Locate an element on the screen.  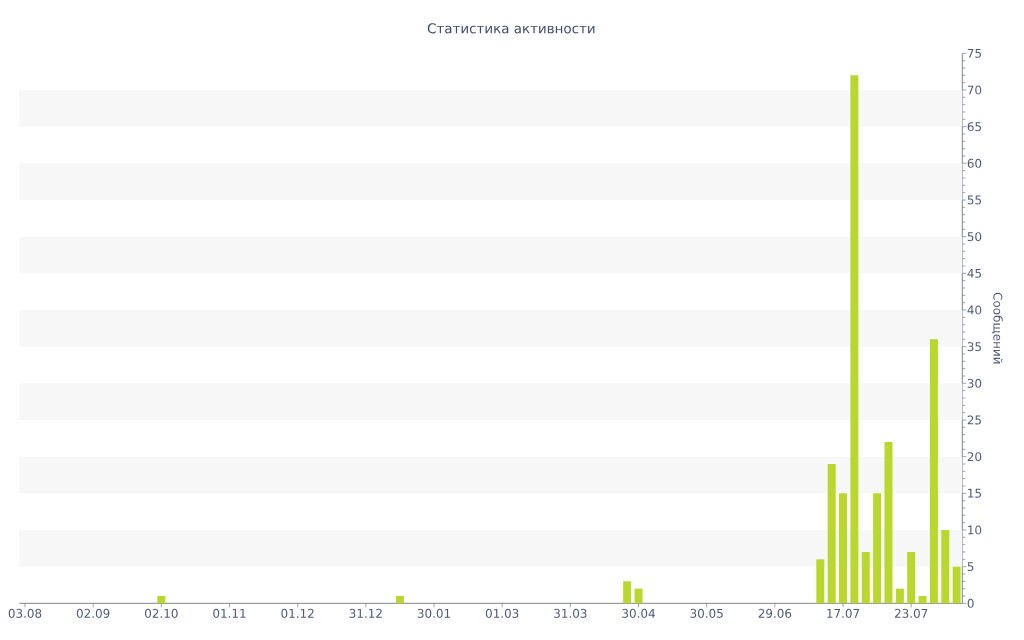
y-tick-label: 65 is located at coordinates (974, 127).